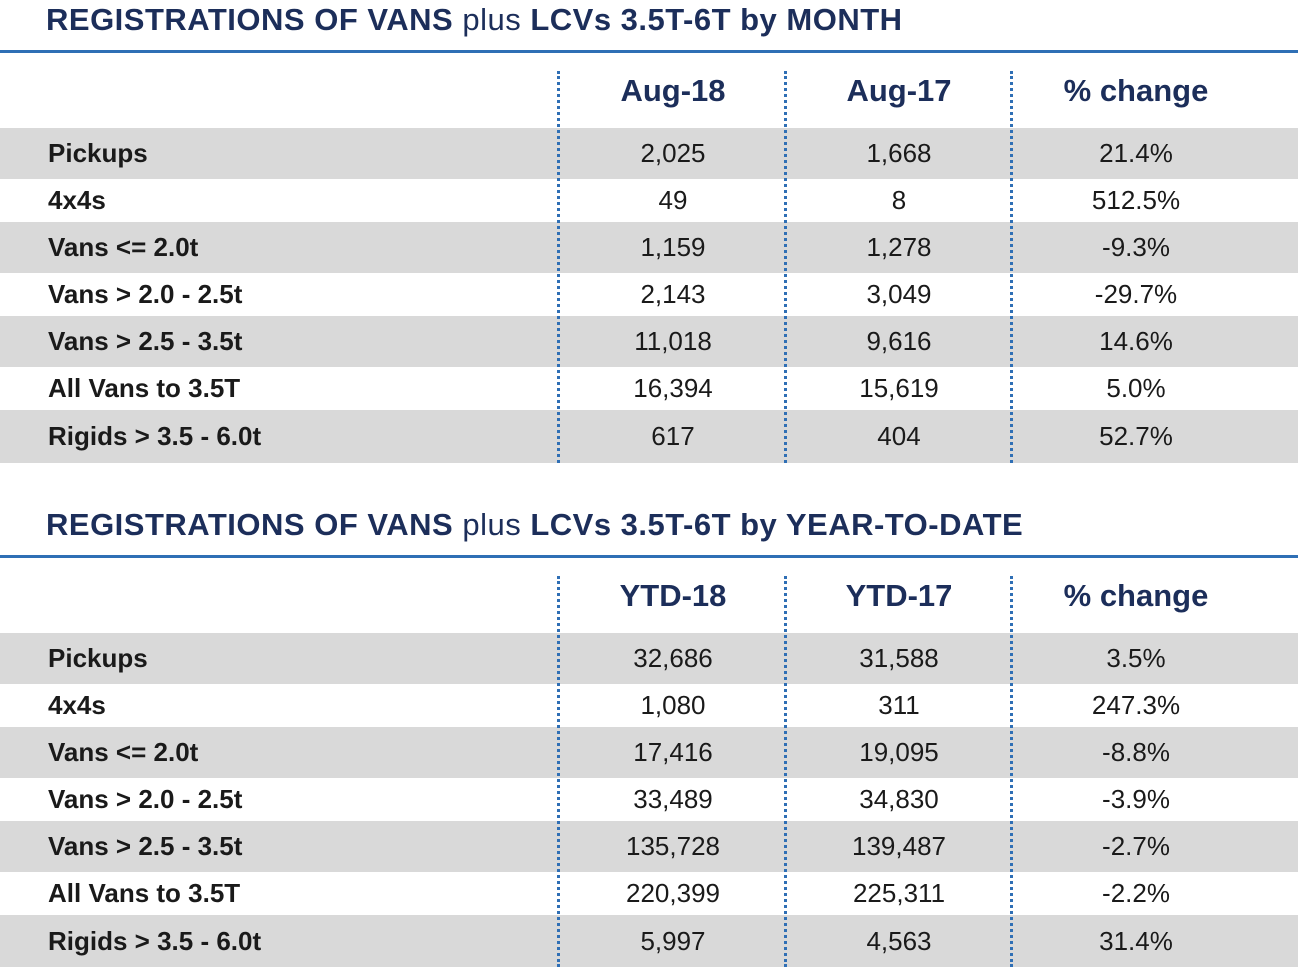 This screenshot has height=967, width=1300. I want to click on table-cell: 16,394, so click(673, 388).